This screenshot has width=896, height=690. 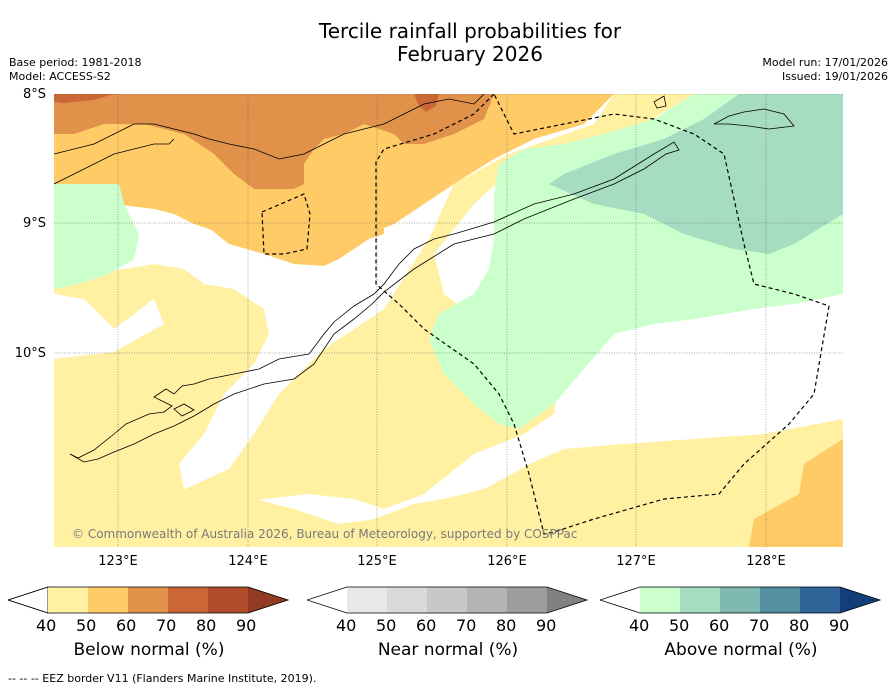 I want to click on cb2-tick-60: 60, so click(x=426, y=625).